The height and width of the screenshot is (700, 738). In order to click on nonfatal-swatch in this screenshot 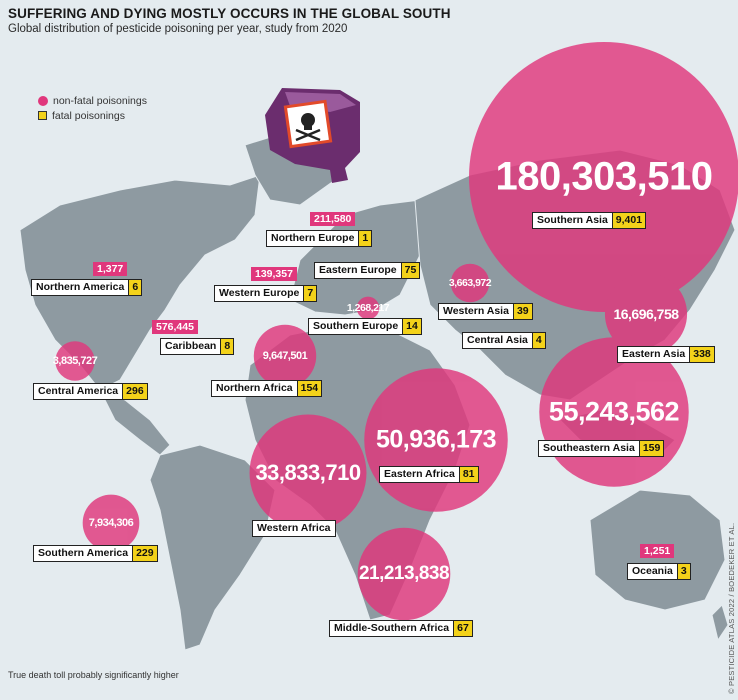, I will do `click(43, 100)`.